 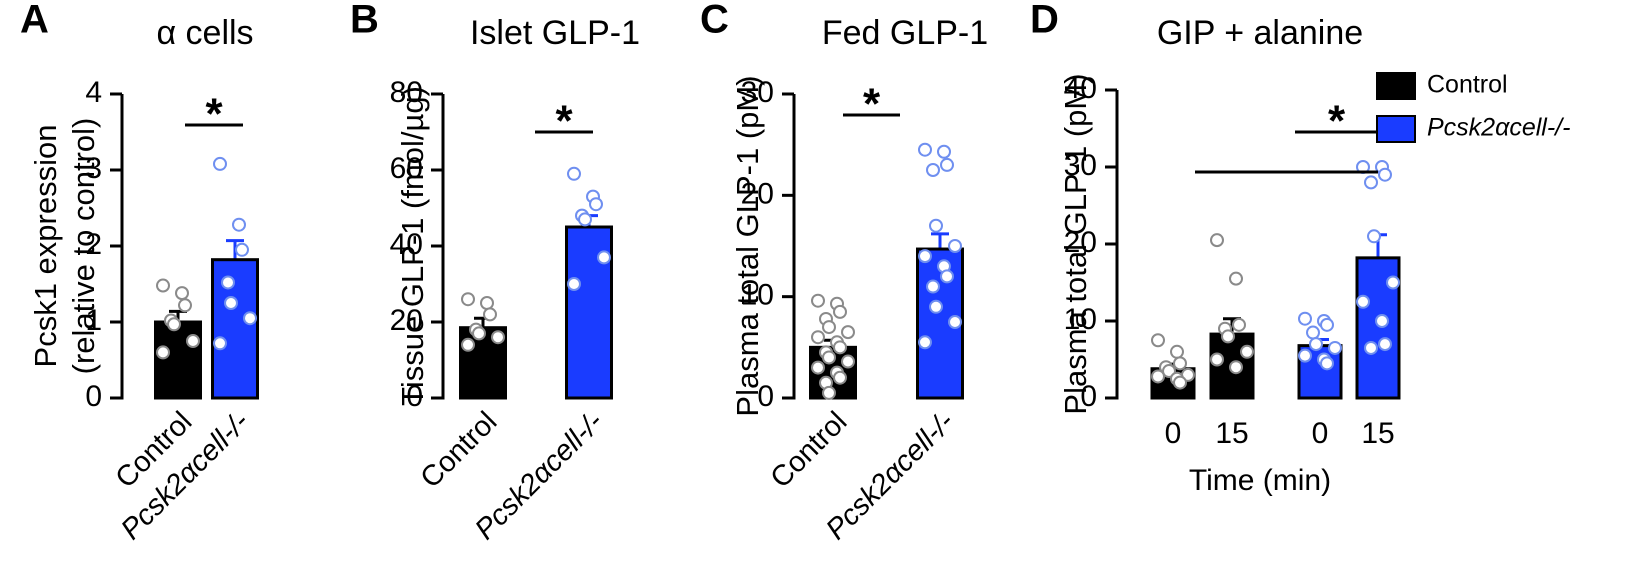 What do you see at coordinates (406, 92) in the screenshot?
I see `y-tick-label: 80` at bounding box center [406, 92].